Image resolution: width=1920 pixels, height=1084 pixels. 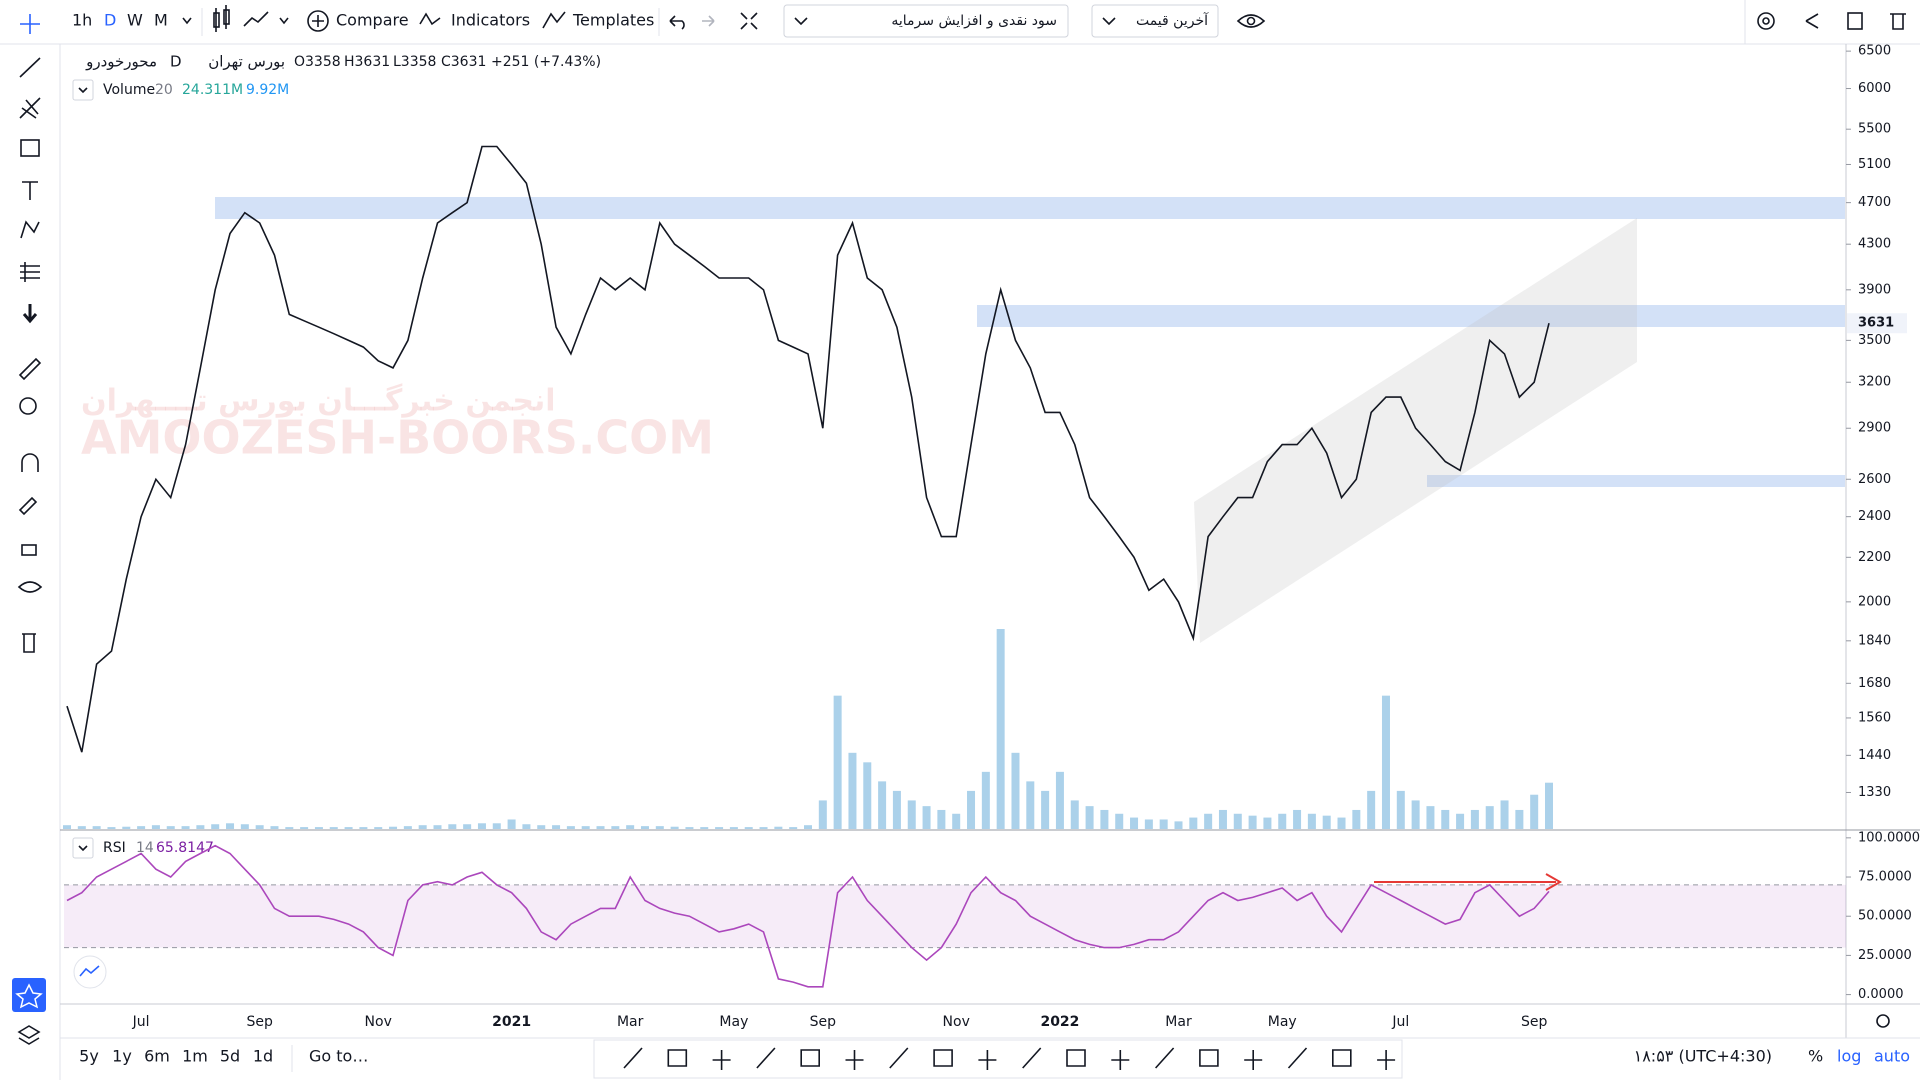 What do you see at coordinates (263, 1056) in the screenshot?
I see `range-button: 1d` at bounding box center [263, 1056].